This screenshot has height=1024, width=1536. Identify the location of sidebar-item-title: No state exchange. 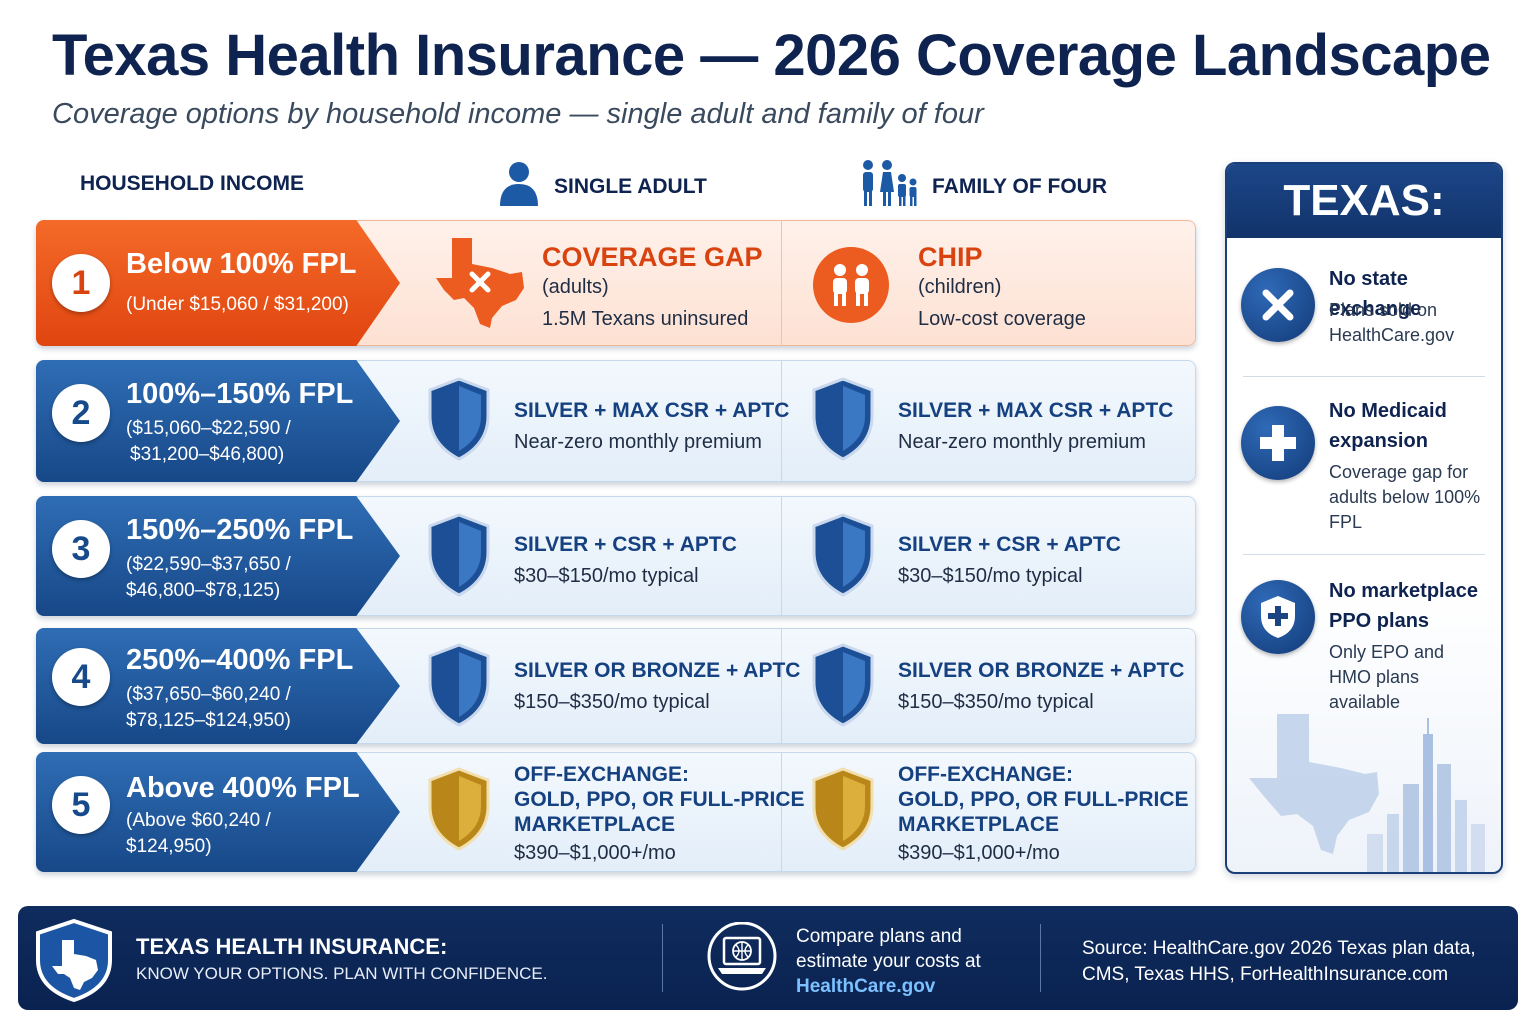
(1375, 294).